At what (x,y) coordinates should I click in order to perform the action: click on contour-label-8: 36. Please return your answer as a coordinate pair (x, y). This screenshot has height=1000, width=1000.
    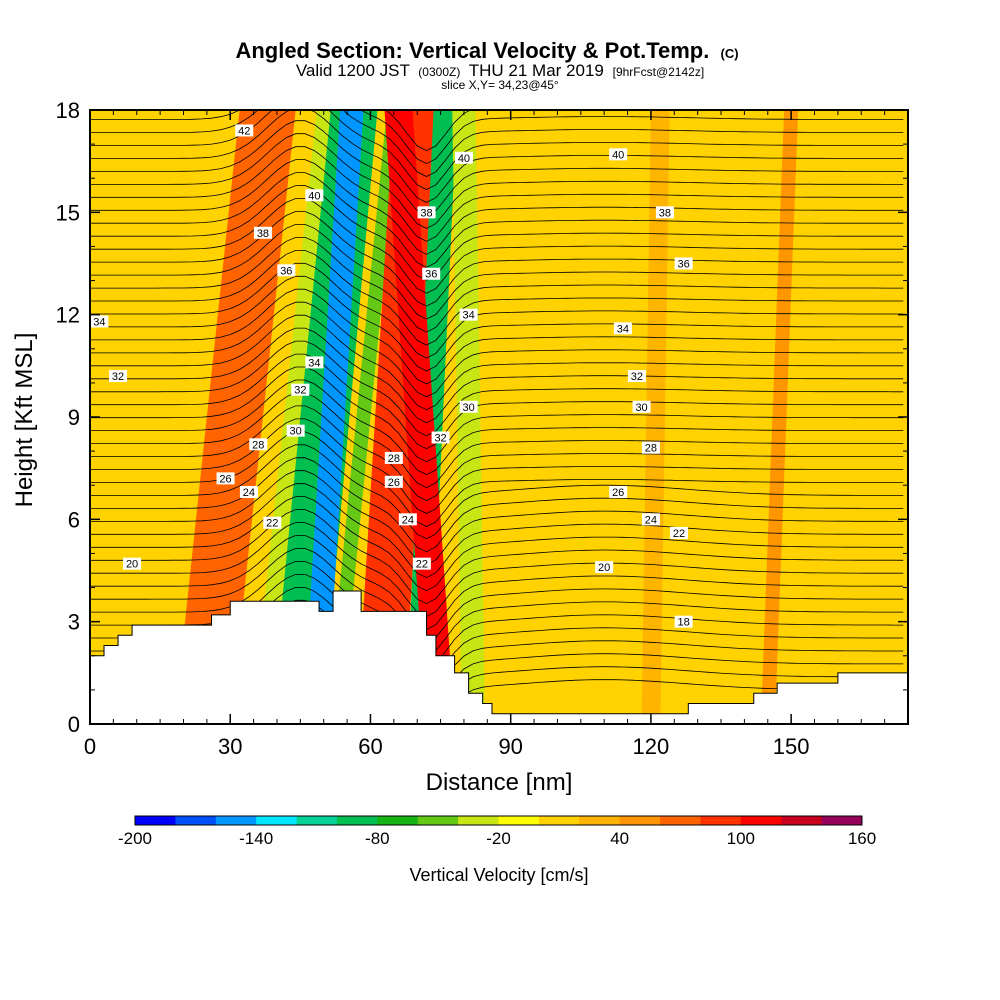
    Looking at the image, I should click on (431, 275).